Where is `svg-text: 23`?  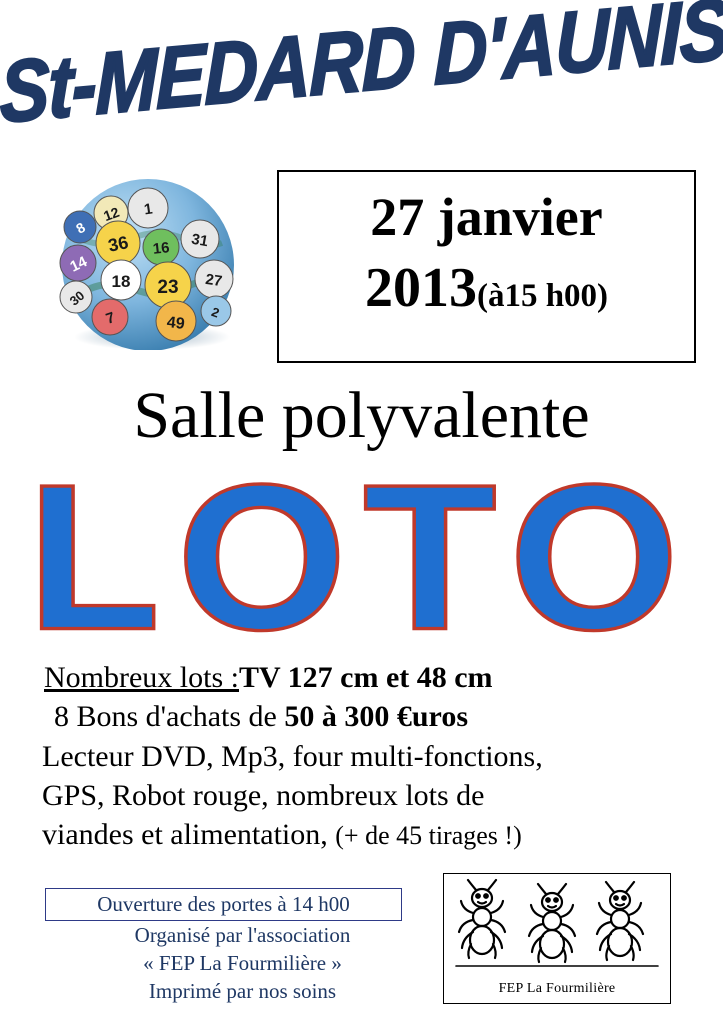
svg-text: 23 is located at coordinates (167, 287).